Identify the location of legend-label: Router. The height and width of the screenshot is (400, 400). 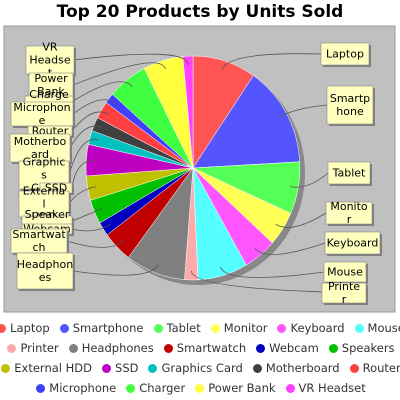
(381, 368).